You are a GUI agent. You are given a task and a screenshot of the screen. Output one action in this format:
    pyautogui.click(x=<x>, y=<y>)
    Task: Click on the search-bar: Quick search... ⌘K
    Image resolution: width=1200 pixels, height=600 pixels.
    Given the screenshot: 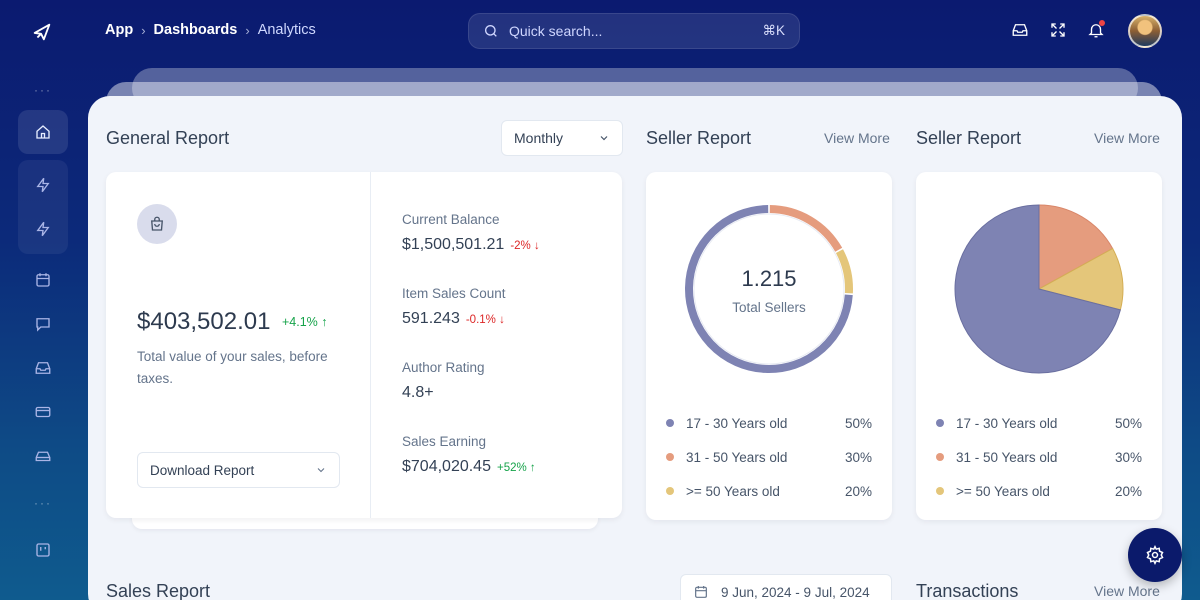 What is the action you would take?
    pyautogui.click(x=634, y=31)
    